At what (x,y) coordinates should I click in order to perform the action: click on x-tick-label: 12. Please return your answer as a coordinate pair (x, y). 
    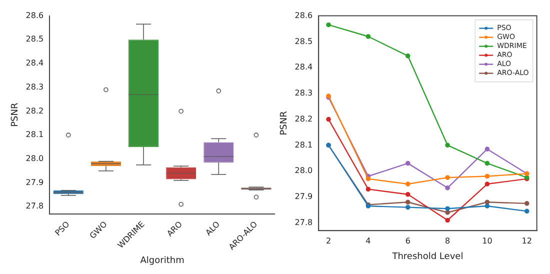
    Looking at the image, I should click on (527, 241).